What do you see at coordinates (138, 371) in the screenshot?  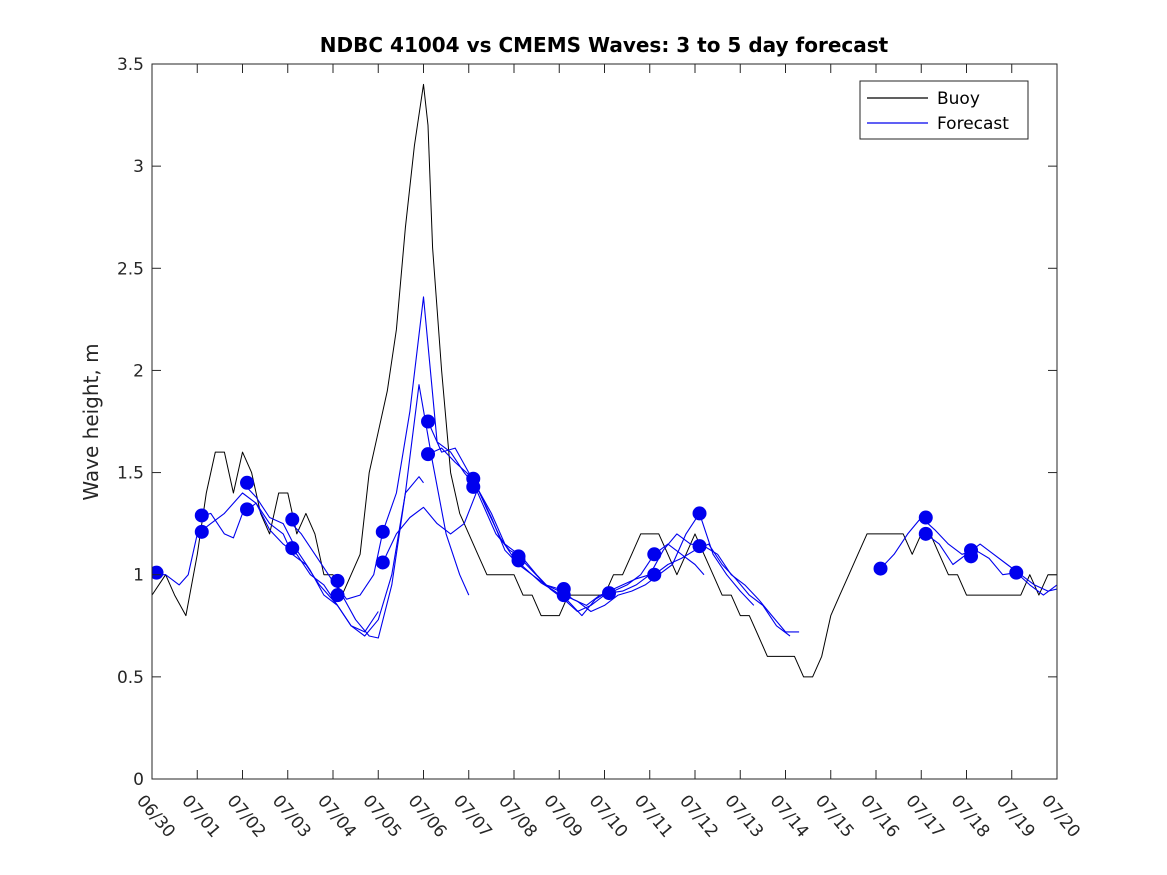 I see `y-tick-label: 2` at bounding box center [138, 371].